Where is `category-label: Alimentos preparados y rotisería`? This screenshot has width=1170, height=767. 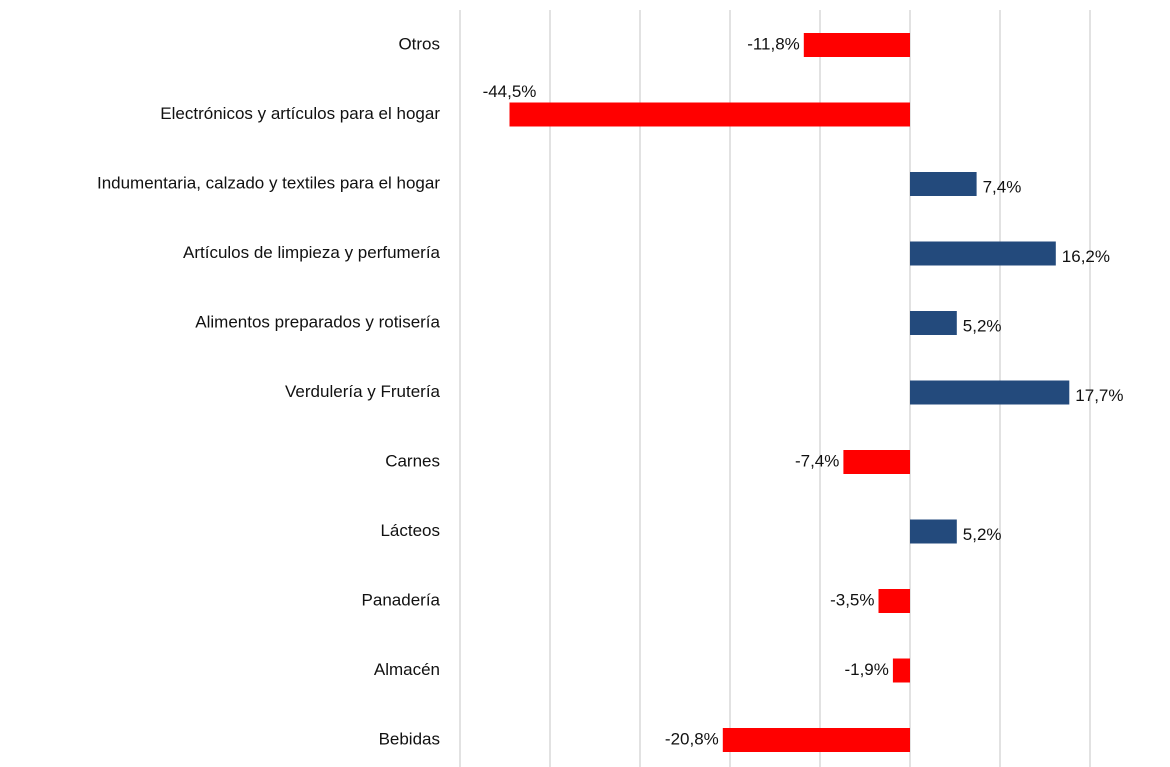
category-label: Alimentos preparados y rotisería is located at coordinates (317, 321).